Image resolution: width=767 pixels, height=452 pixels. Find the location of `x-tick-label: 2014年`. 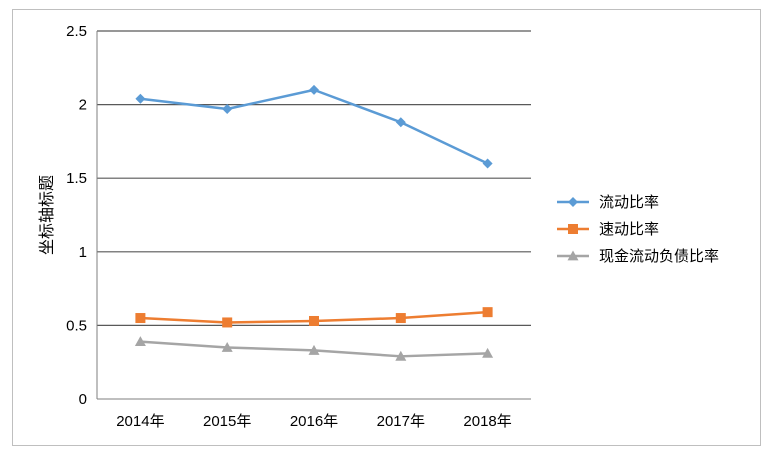

x-tick-label: 2014年 is located at coordinates (140, 421).